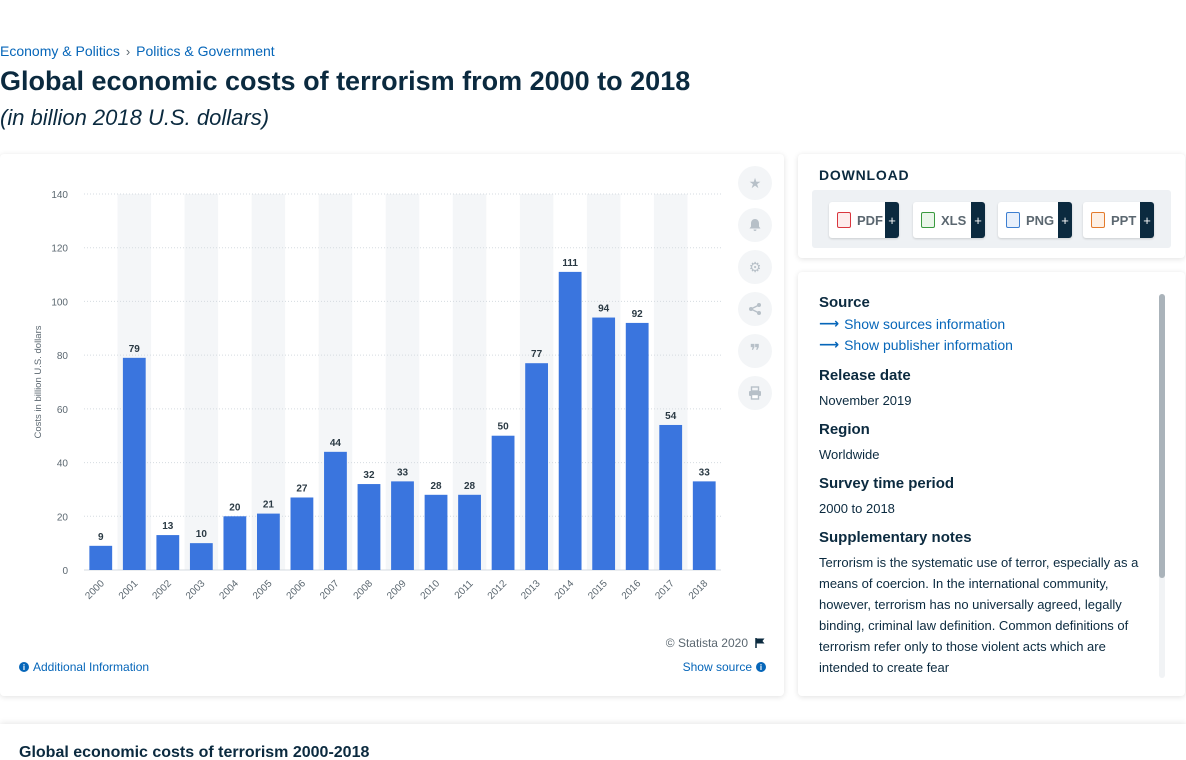  I want to click on download-ppt-label: PPT, so click(1124, 220).